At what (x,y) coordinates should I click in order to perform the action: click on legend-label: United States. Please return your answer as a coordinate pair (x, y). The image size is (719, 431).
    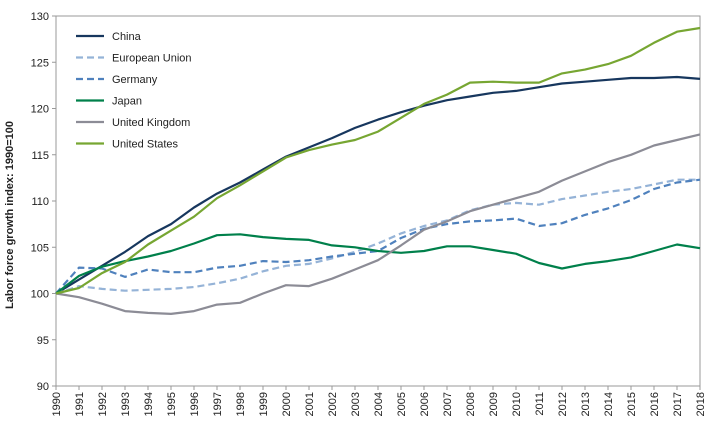
    Looking at the image, I should click on (145, 145).